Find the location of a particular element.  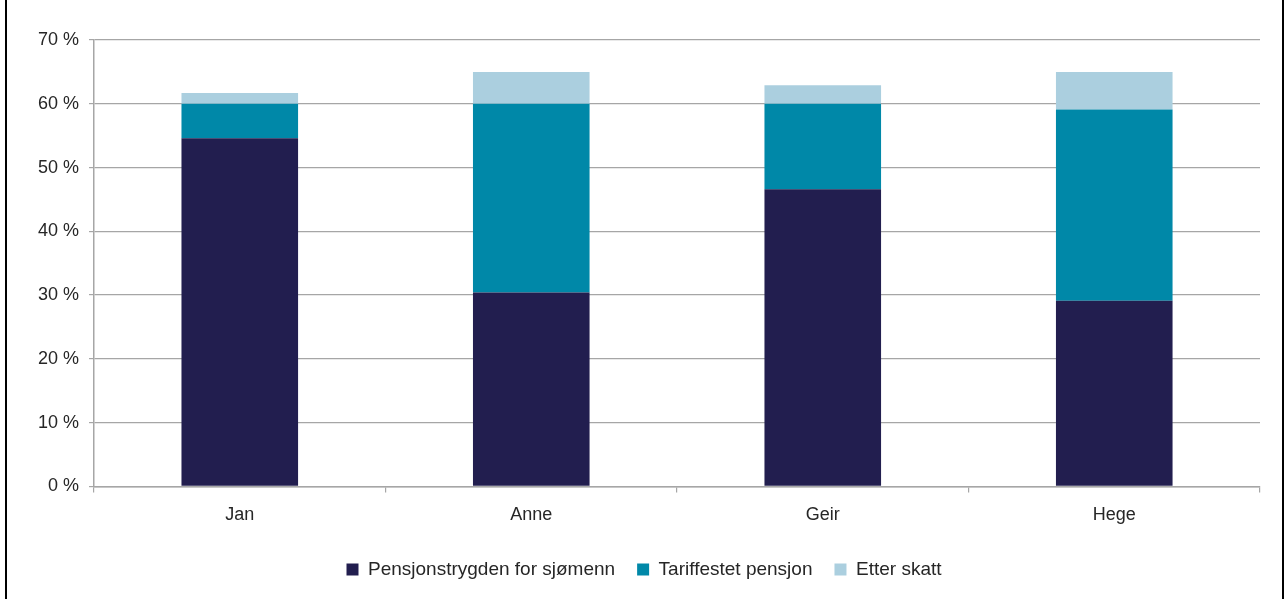

legend-label: Pensjonstrygden for sjømenn is located at coordinates (492, 568).